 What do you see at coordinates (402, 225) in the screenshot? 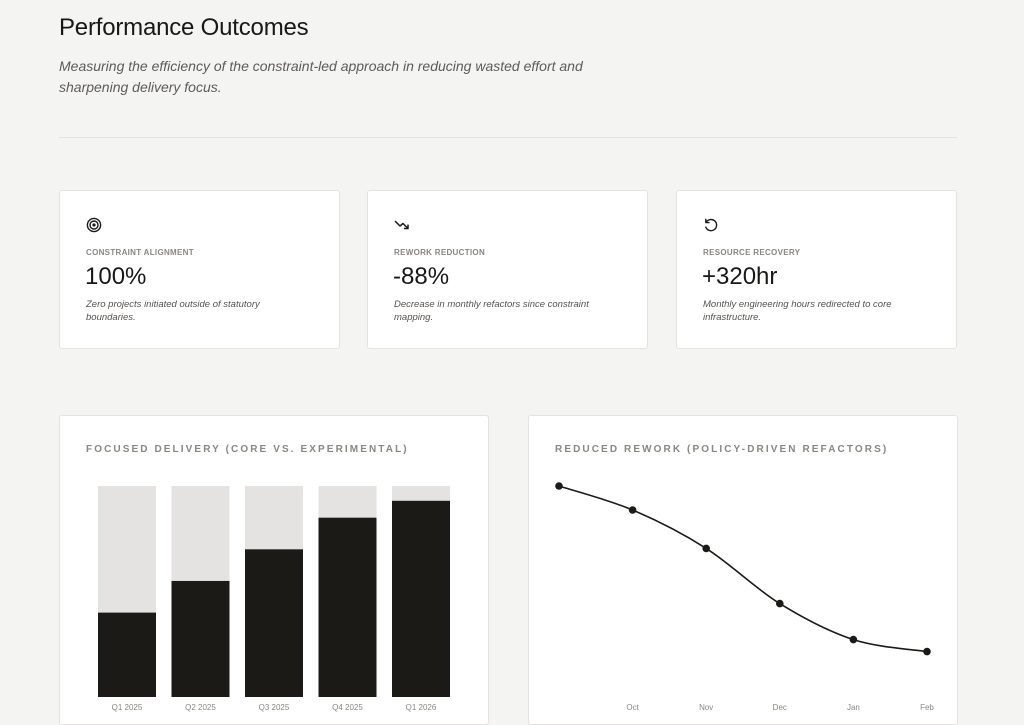
I see `trending-down-icon` at bounding box center [402, 225].